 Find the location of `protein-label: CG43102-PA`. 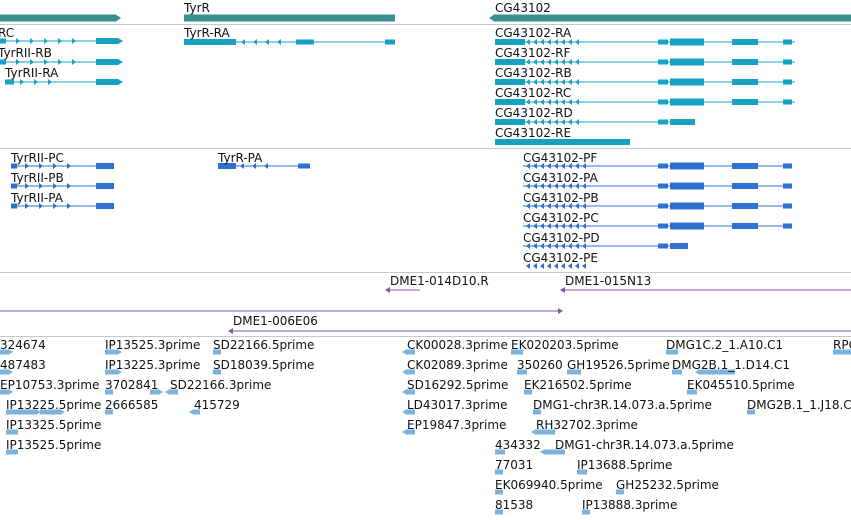

protein-label: CG43102-PA is located at coordinates (560, 178).